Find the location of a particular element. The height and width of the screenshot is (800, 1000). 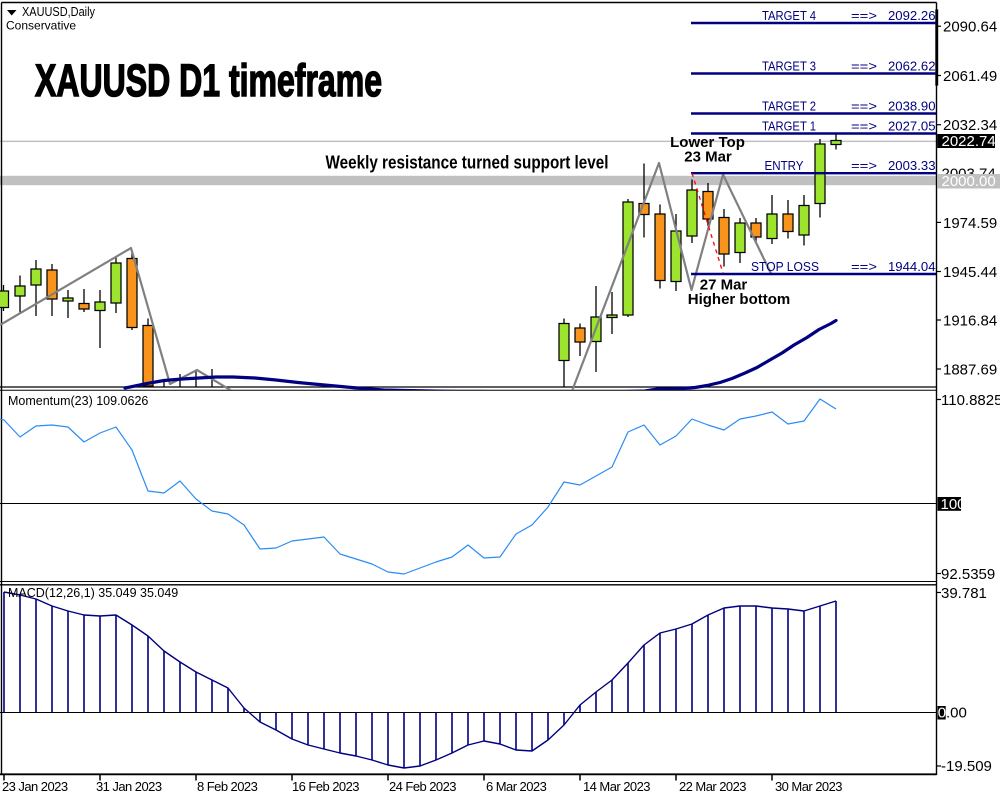

svg-text: 23 Mar is located at coordinates (708, 157).